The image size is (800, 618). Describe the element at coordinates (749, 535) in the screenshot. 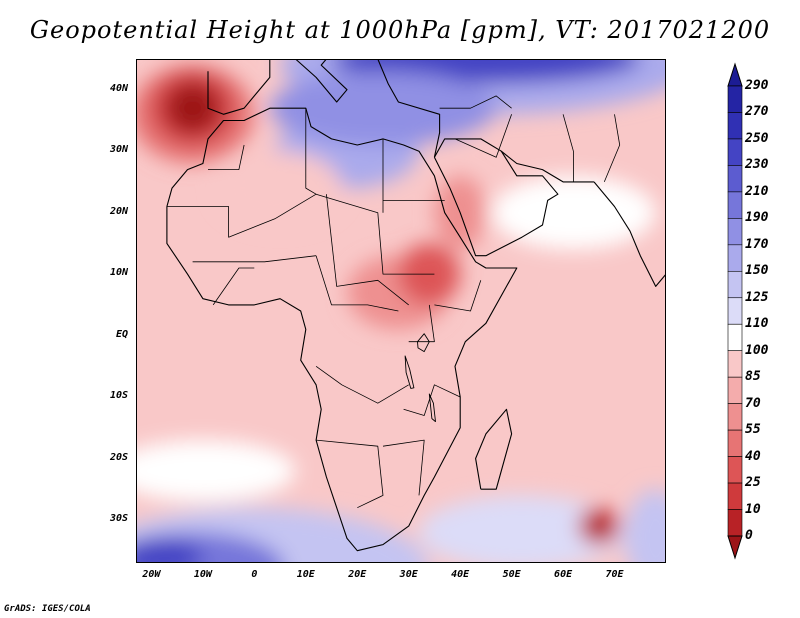

I see `colorbar-label-0: 0` at that location.